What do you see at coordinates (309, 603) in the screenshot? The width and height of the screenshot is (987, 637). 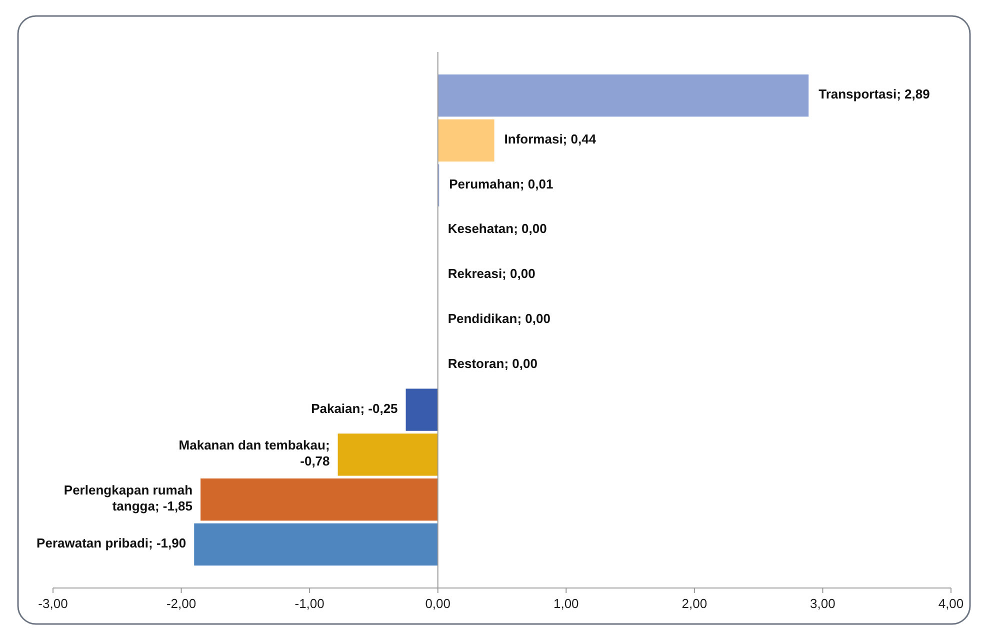 I see `x-tick-label: -1,00` at bounding box center [309, 603].